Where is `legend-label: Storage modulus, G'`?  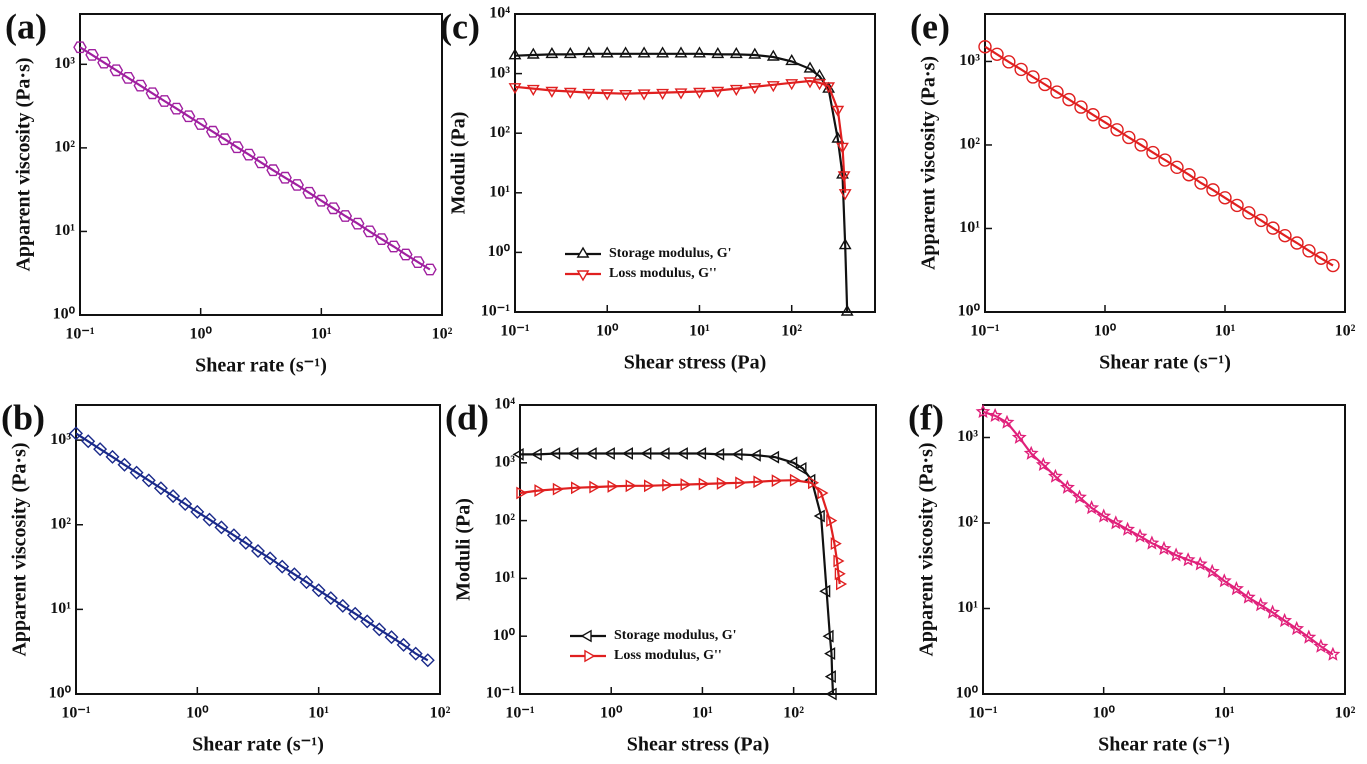 legend-label: Storage modulus, G' is located at coordinates (675, 635).